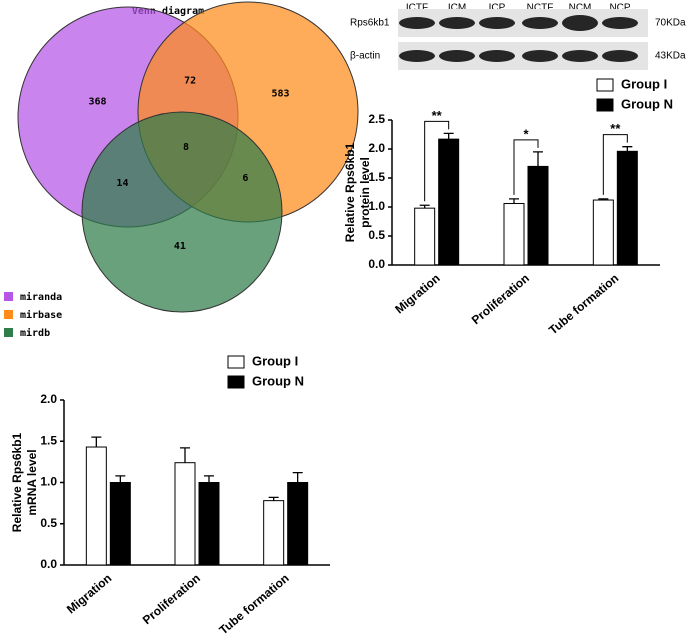  Describe the element at coordinates (670, 56) in the screenshot. I see `size-label: 43KDa` at that location.